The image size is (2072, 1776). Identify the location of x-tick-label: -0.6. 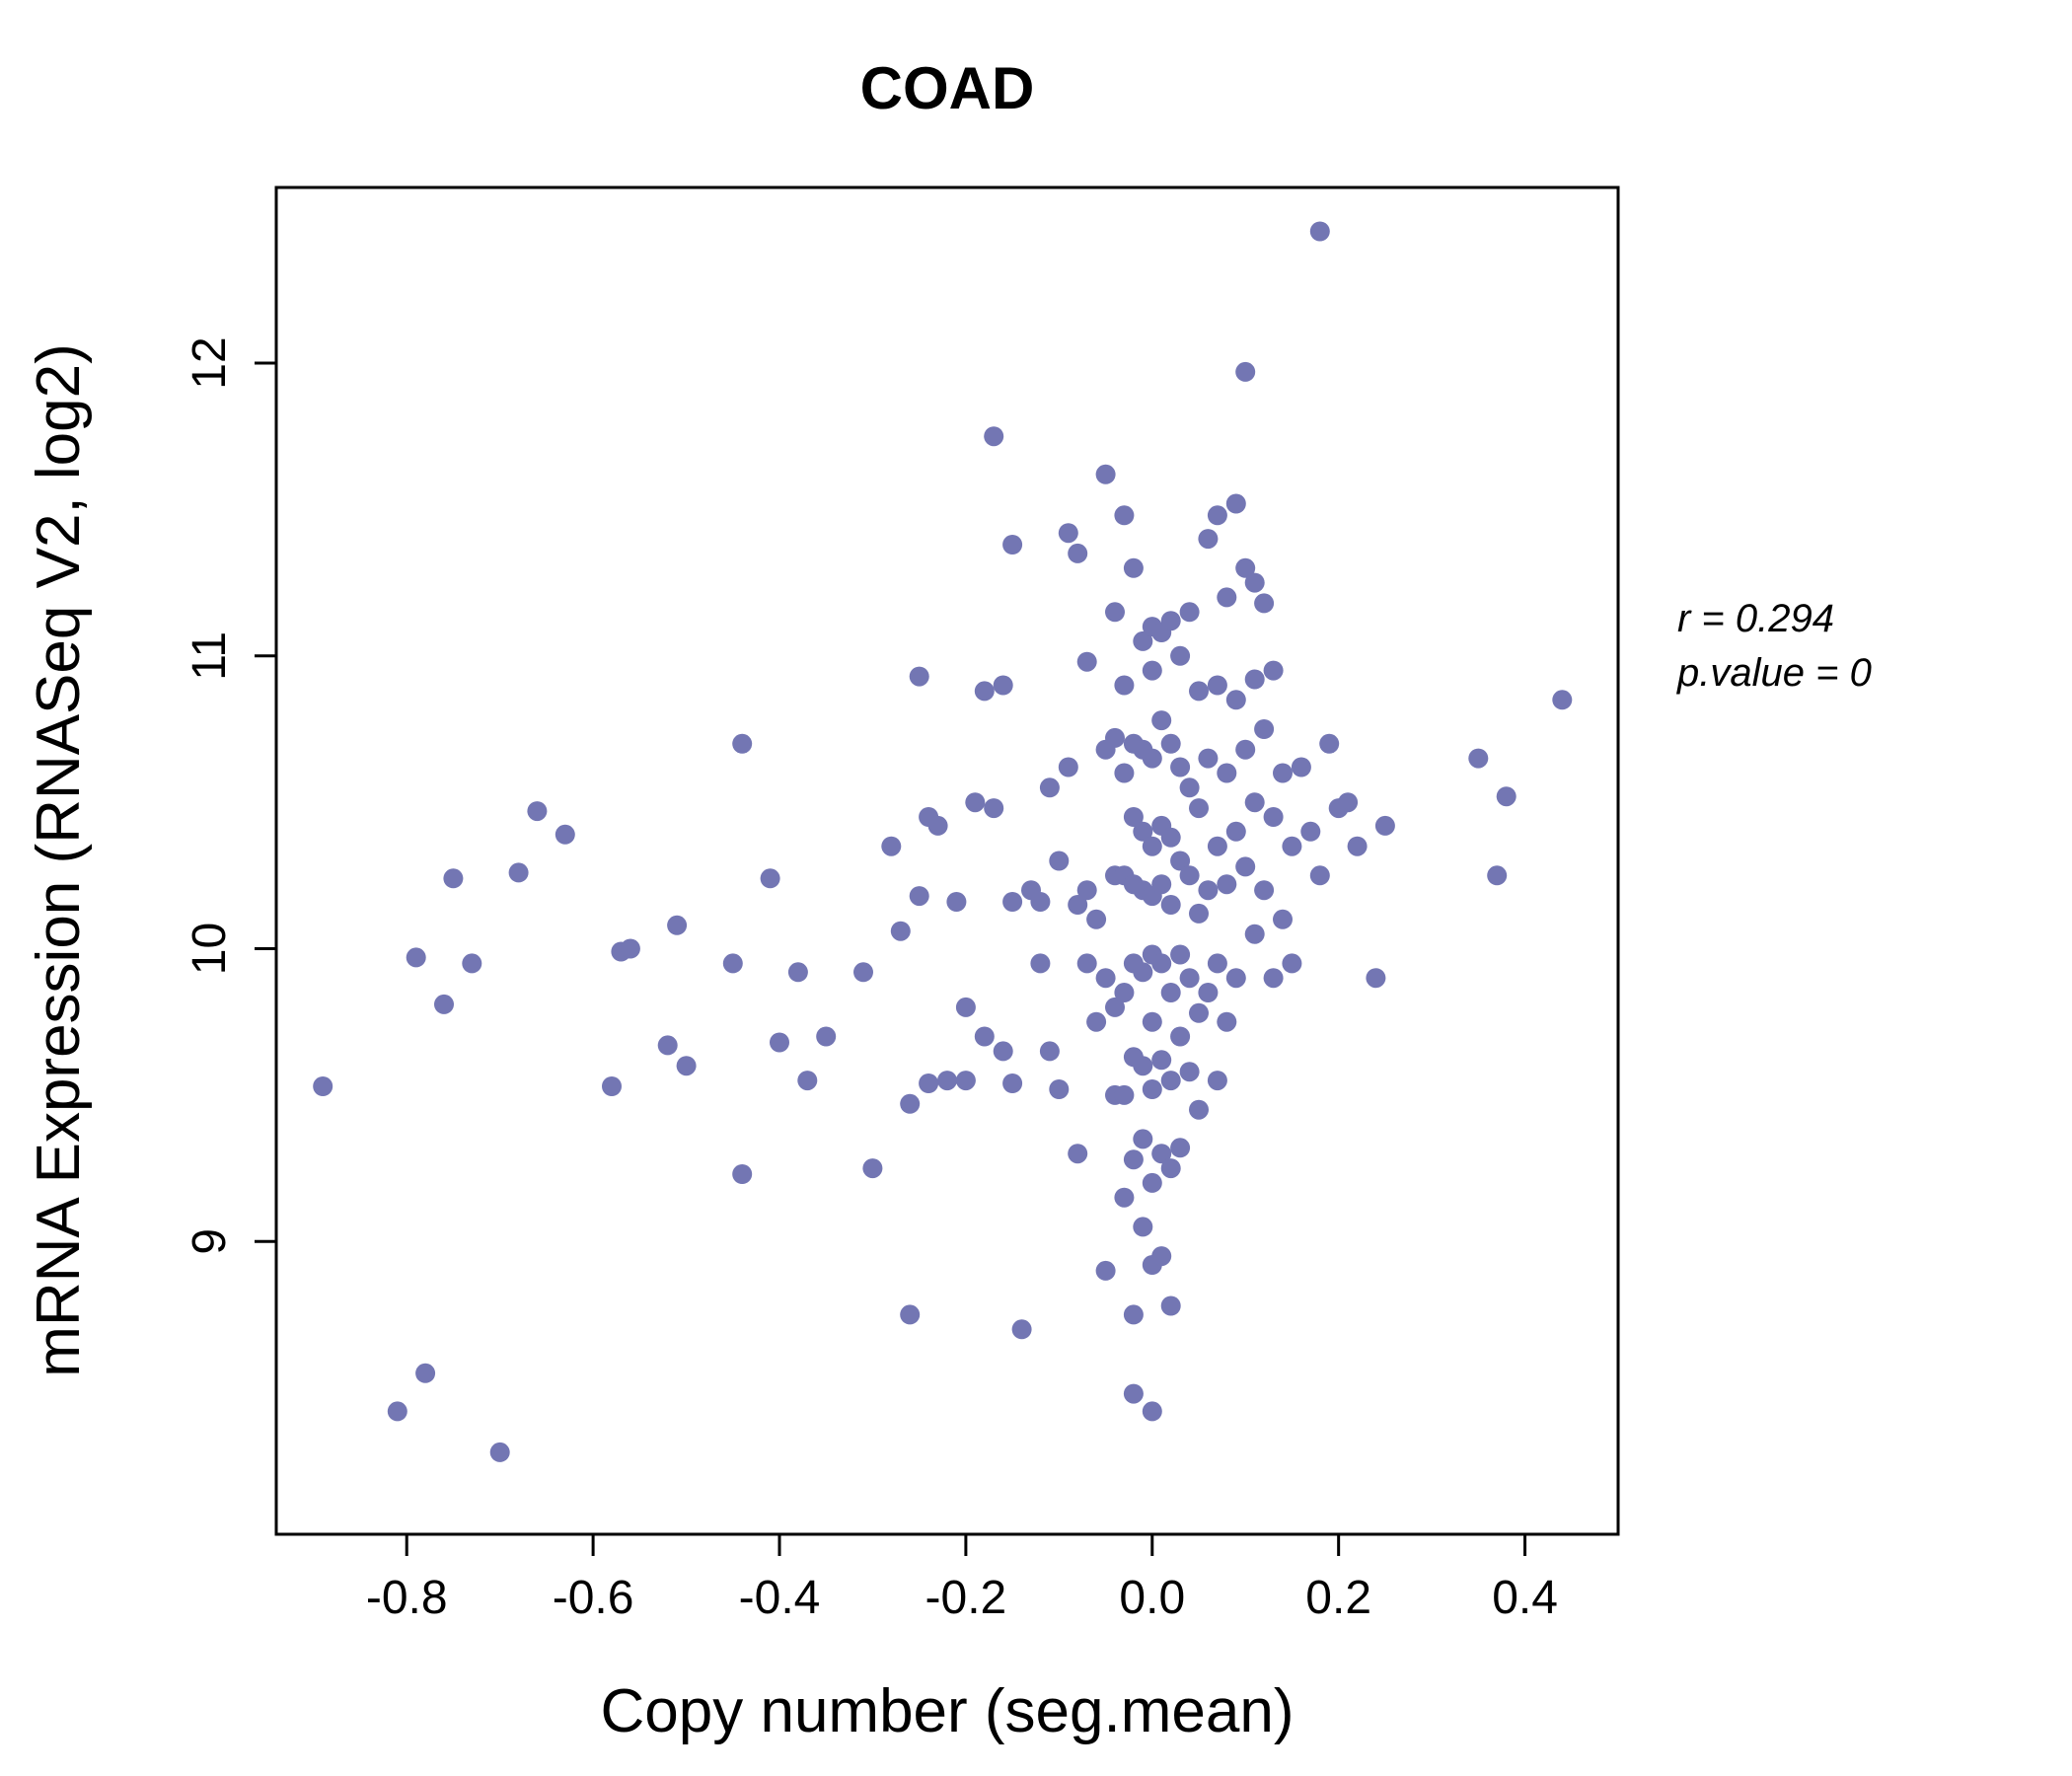
(594, 1598).